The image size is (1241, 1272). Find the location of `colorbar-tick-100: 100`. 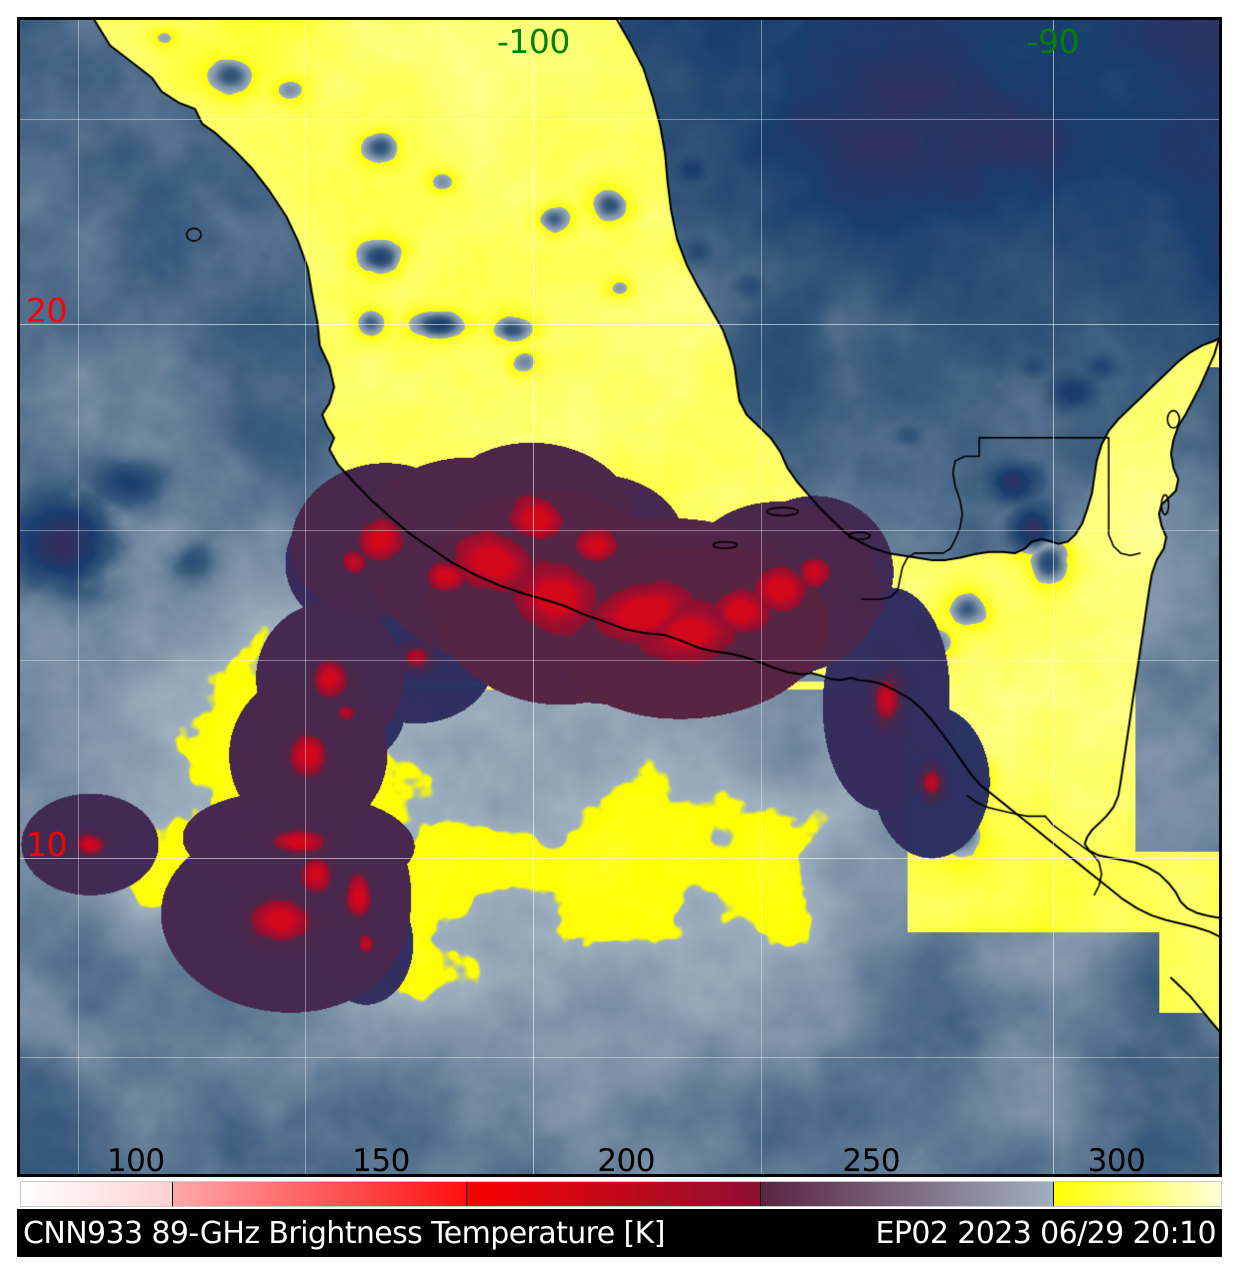

colorbar-tick-100: 100 is located at coordinates (135, 1161).